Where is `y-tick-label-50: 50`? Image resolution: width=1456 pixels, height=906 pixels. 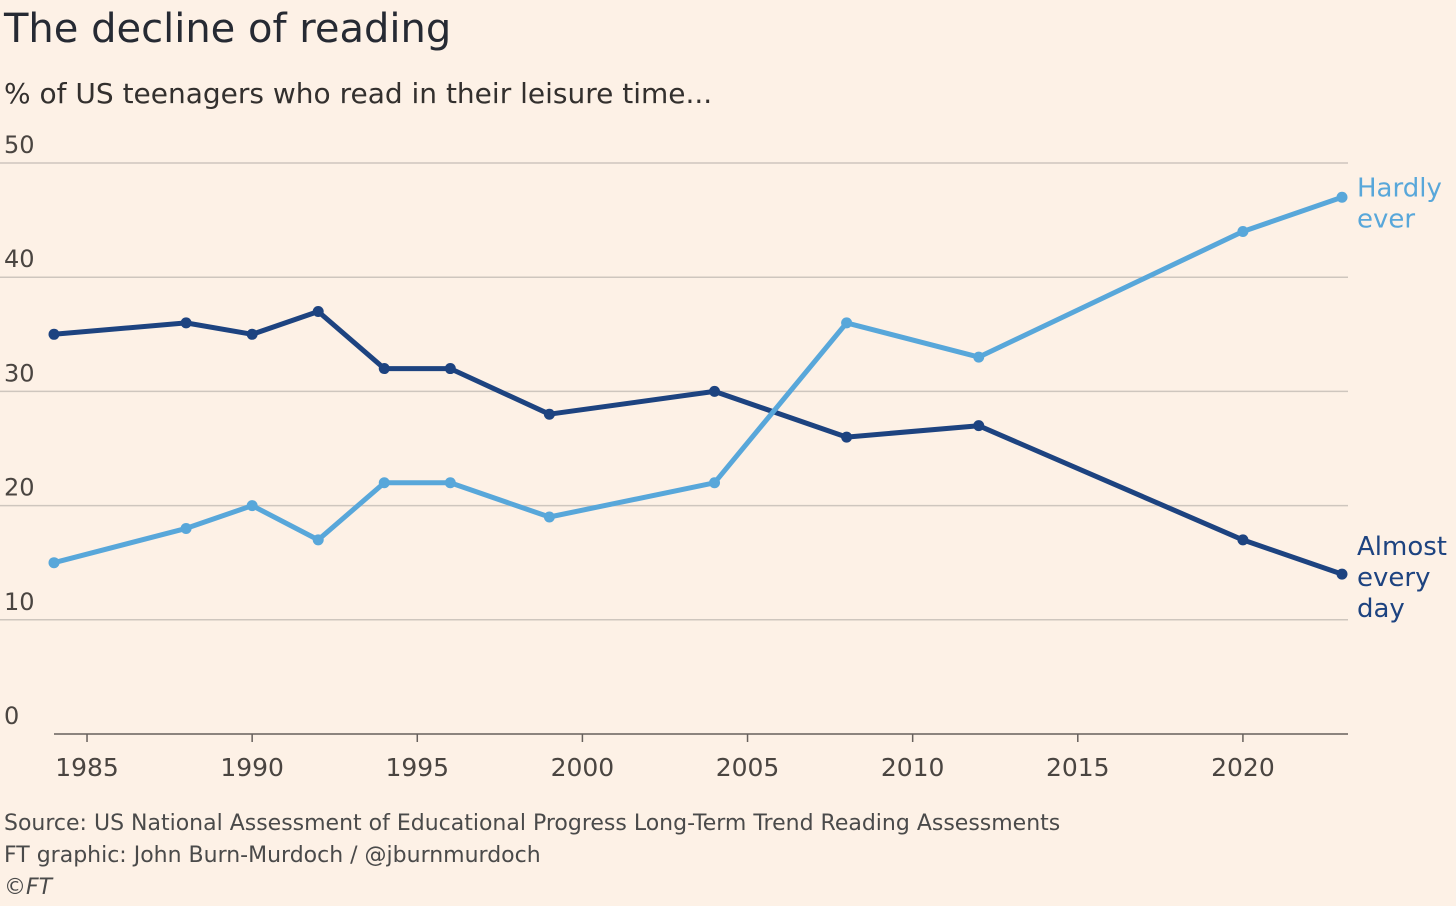
y-tick-label-50: 50 is located at coordinates (19, 145).